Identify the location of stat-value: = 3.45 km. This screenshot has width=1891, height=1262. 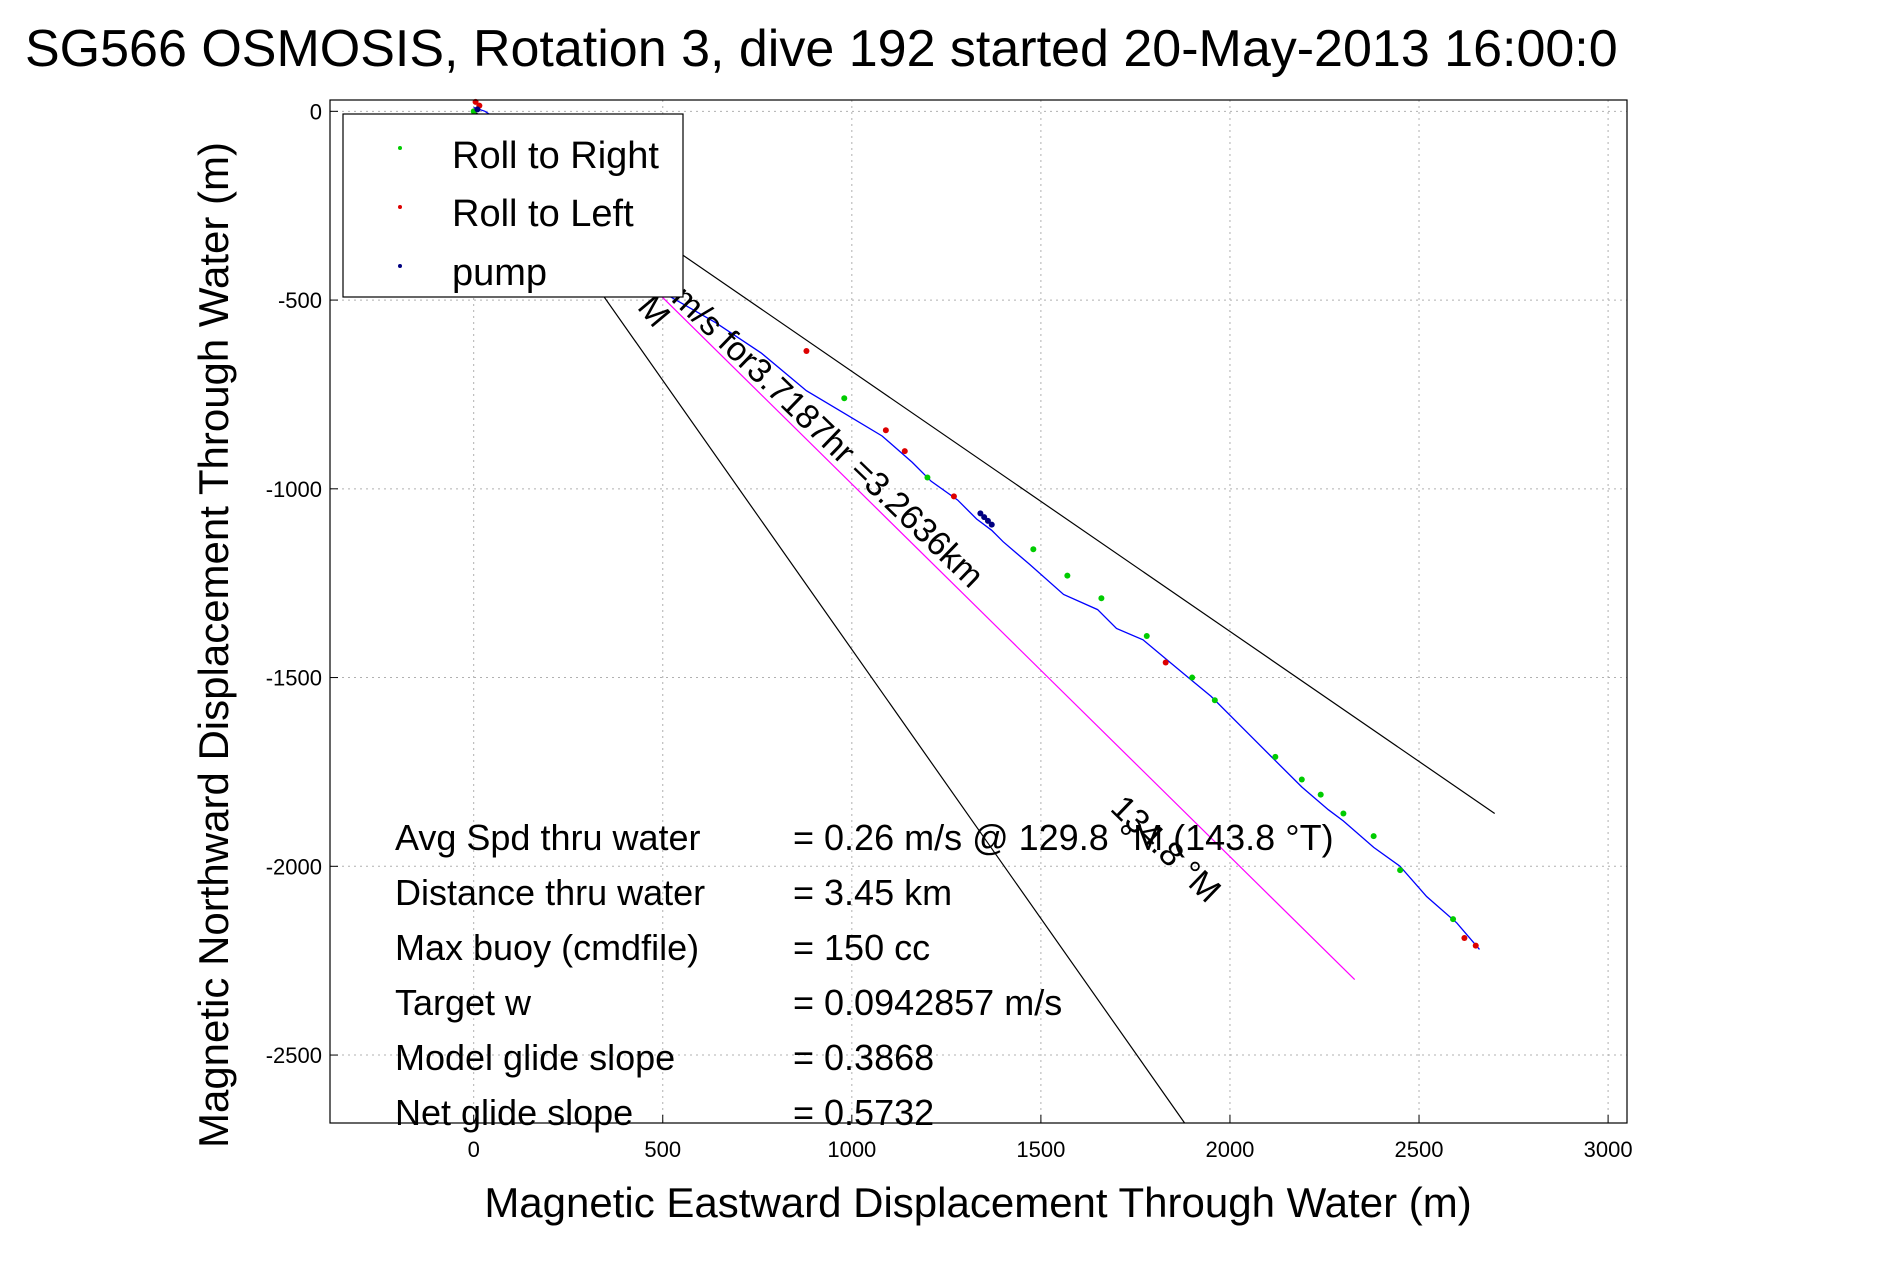
(872, 892).